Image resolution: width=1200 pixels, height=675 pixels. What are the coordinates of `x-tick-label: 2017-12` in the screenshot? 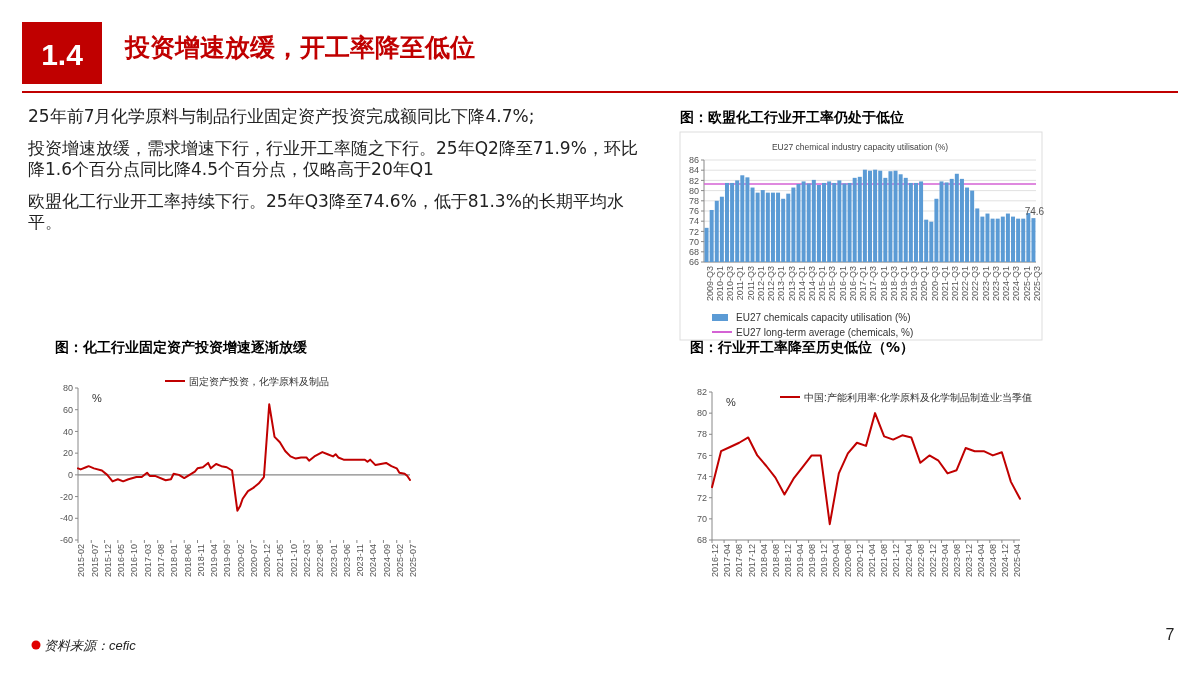 It's located at (751, 561).